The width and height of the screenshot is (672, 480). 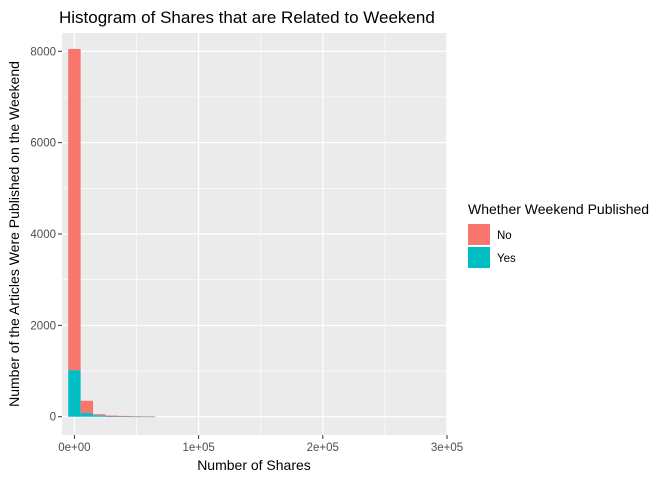 I want to click on histogram-bars, so click(x=112, y=233).